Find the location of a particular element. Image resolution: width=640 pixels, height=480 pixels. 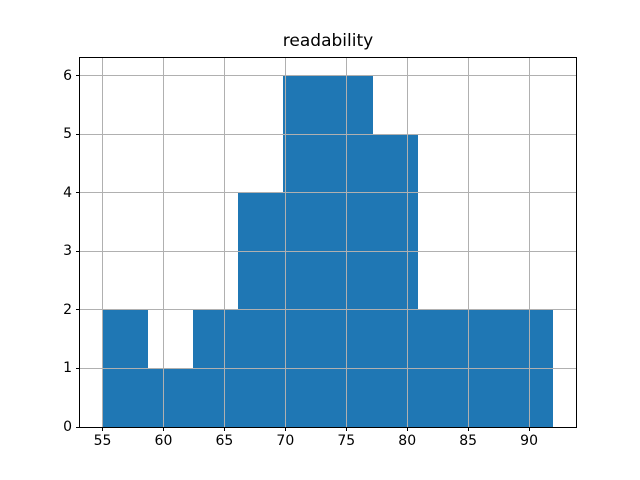

x-tick-label: 60 is located at coordinates (163, 441).